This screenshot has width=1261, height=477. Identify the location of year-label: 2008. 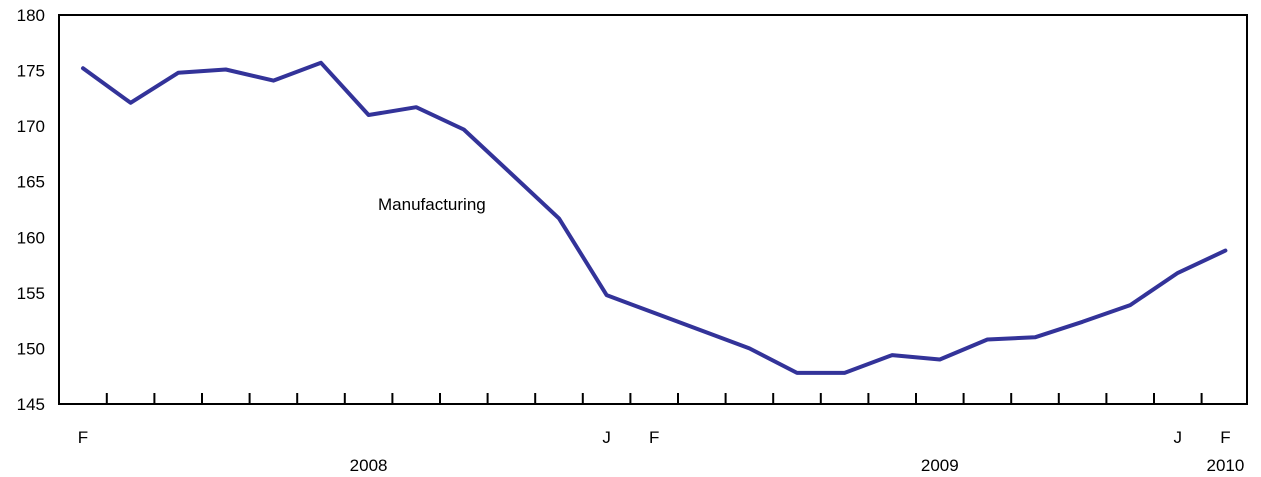
(369, 465).